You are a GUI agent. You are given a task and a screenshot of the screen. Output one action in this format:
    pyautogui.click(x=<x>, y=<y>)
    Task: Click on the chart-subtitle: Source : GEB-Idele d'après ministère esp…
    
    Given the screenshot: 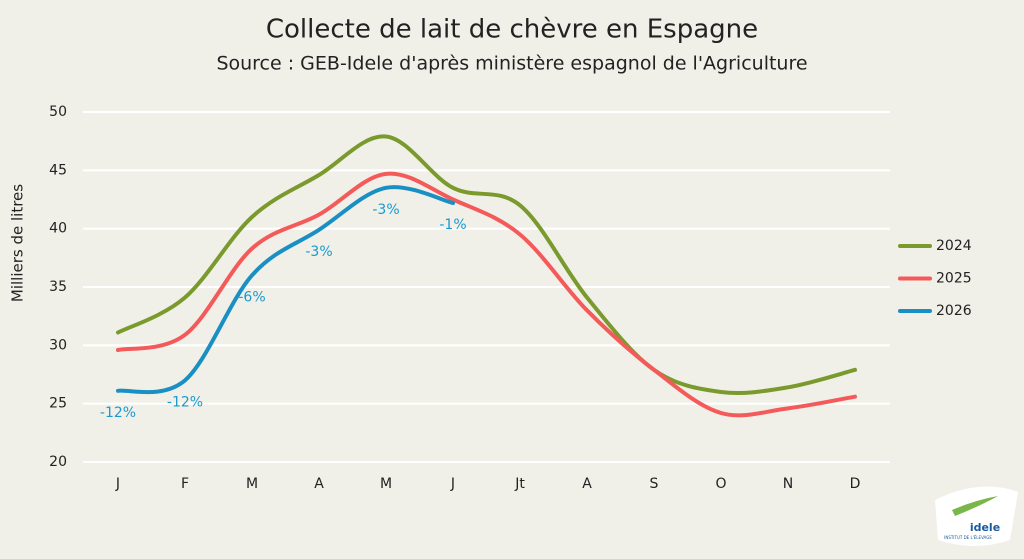 What is the action you would take?
    pyautogui.click(x=511, y=64)
    